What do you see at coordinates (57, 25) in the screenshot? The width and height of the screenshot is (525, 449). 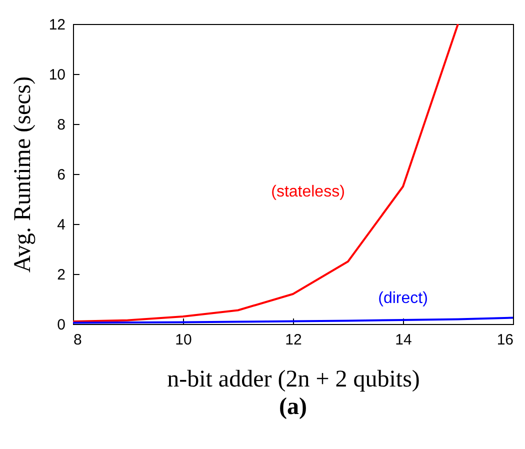 I see `y-tick-label: 12` at bounding box center [57, 25].